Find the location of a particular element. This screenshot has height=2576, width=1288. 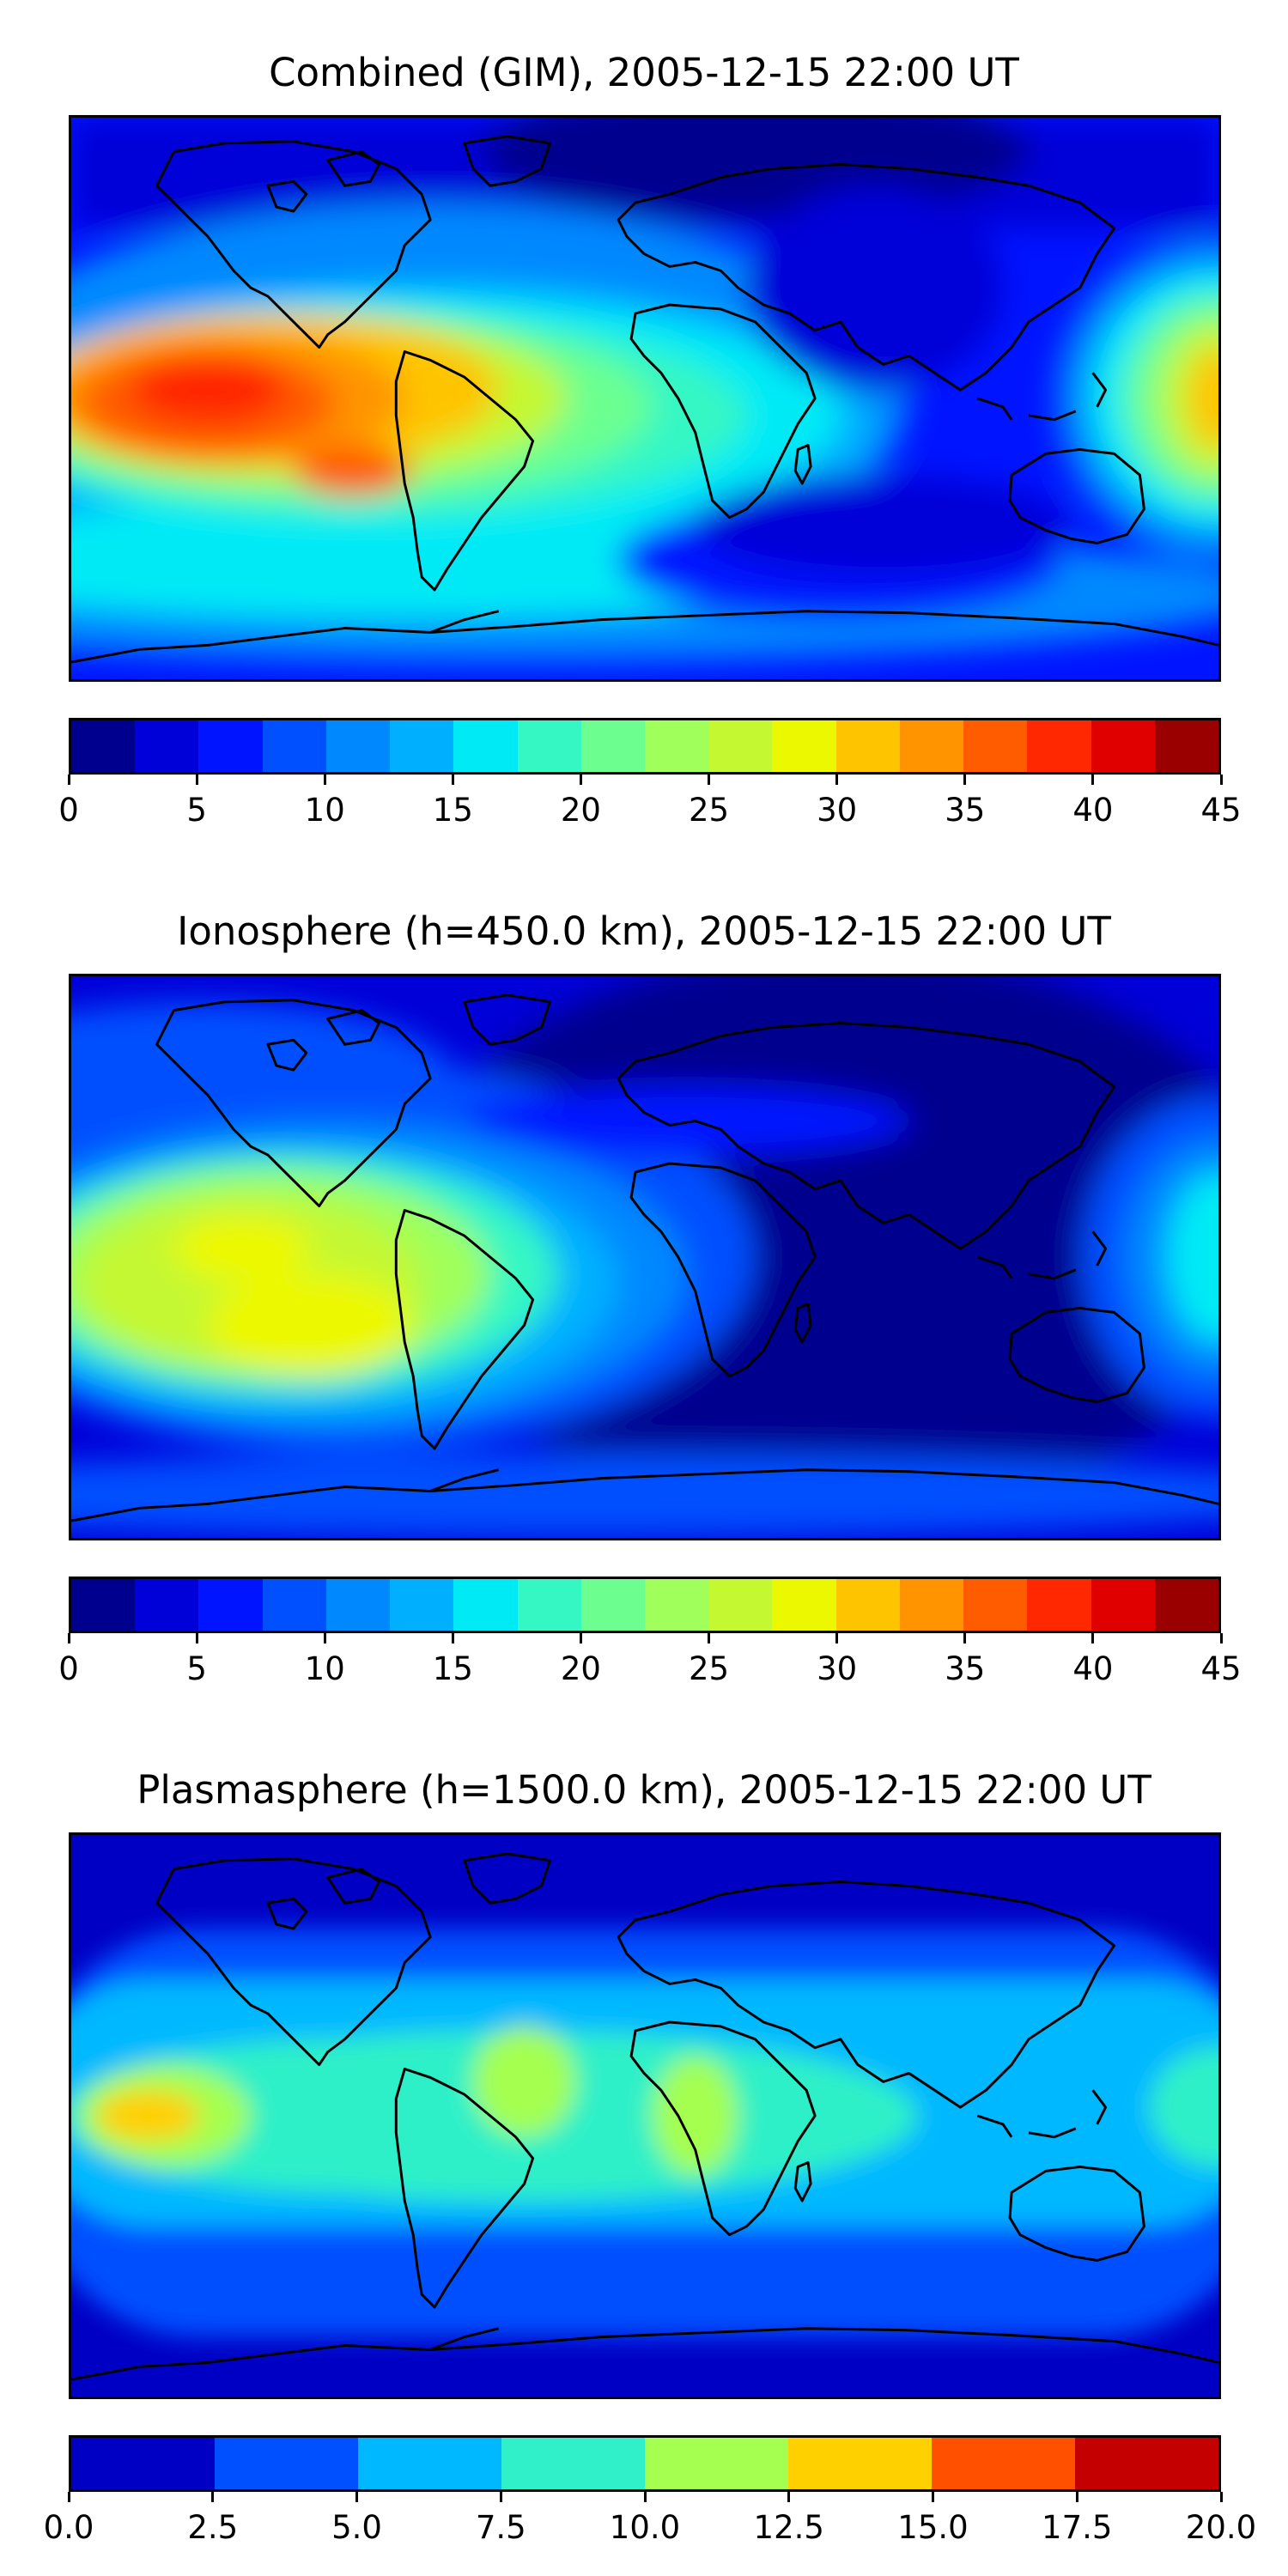

colorbar-tick-label: 12.5 is located at coordinates (788, 2528).